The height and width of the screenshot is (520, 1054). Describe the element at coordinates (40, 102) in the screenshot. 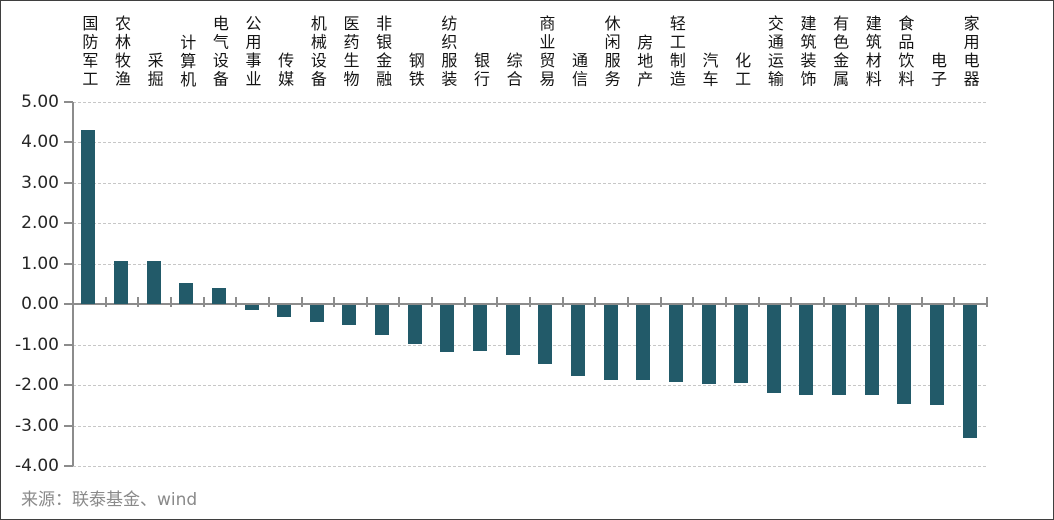

I see `y-tick-label: 5.00` at that location.